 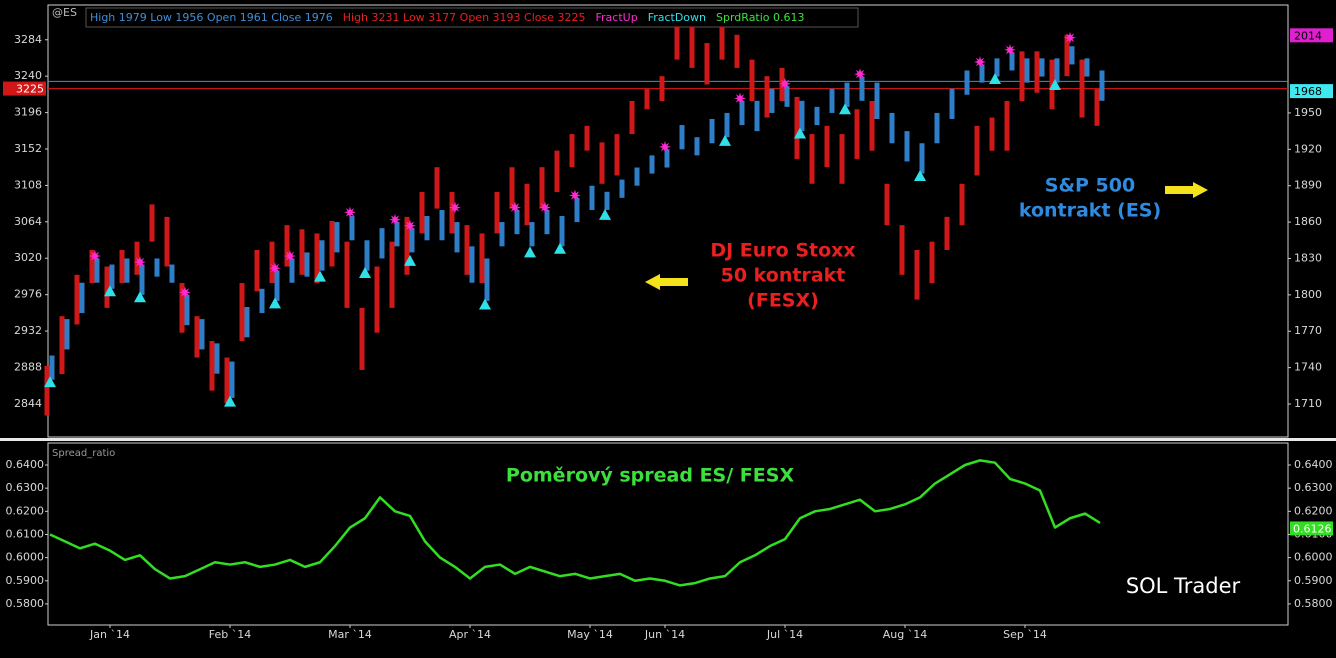 I want to click on x-tick-label: Feb `14, so click(x=230, y=634).